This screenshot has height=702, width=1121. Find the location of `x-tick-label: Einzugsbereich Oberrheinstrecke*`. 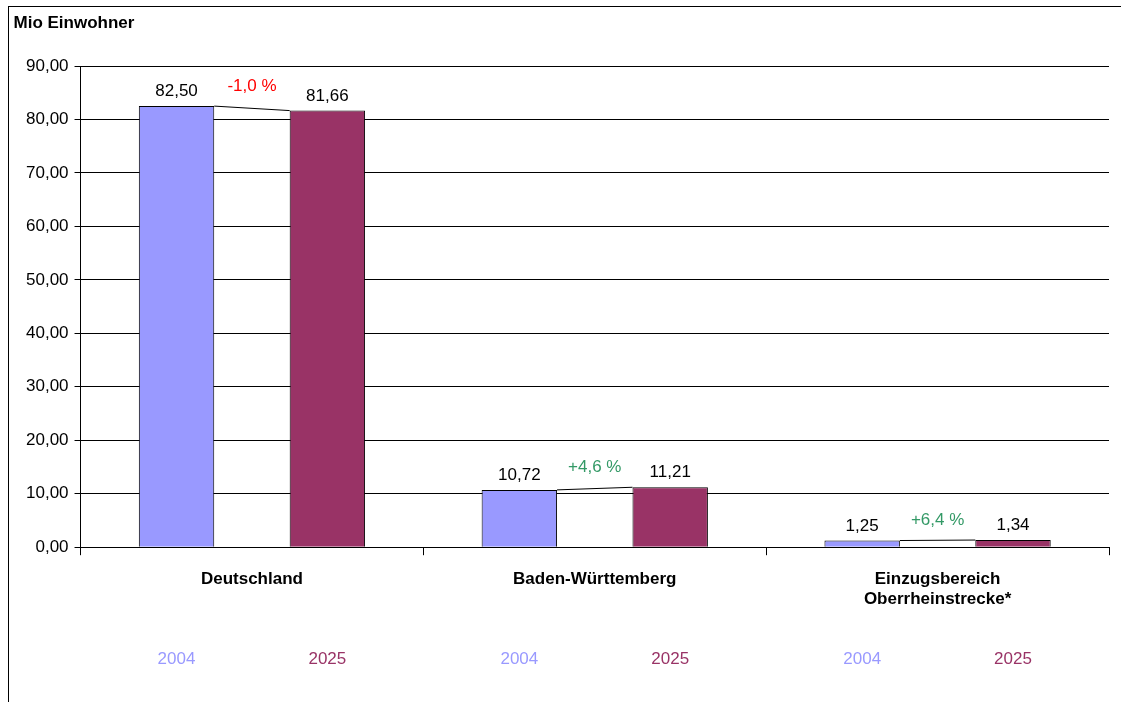

x-tick-label: Einzugsbereich Oberrheinstrecke* is located at coordinates (937, 589).